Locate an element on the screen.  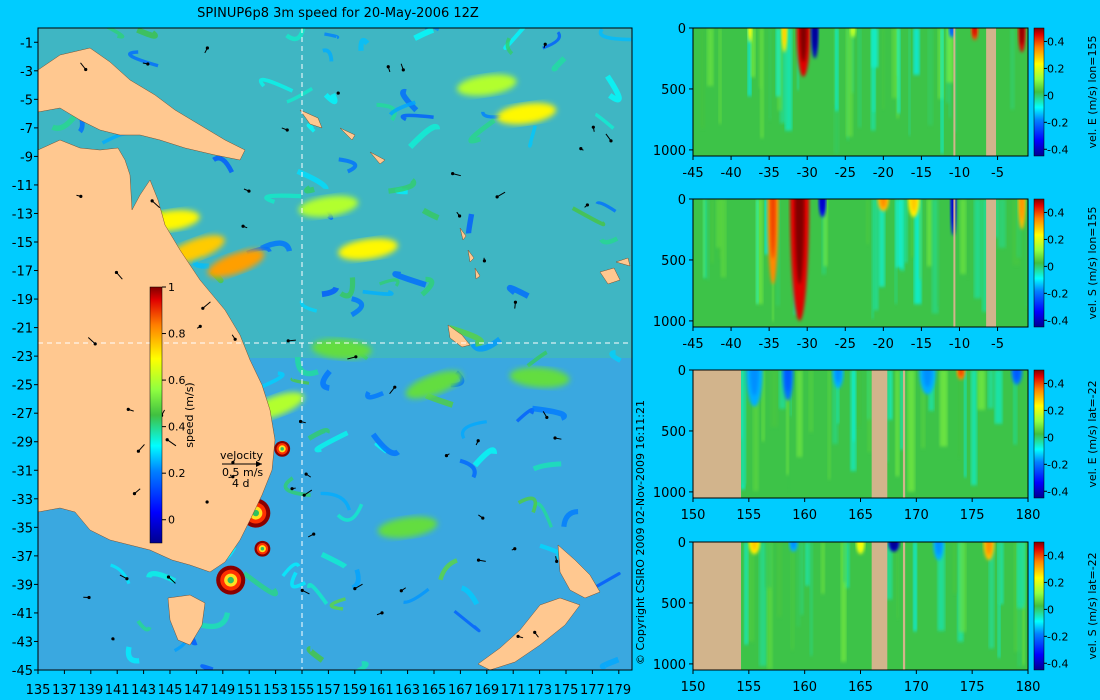
section-colorbar-label: vel. S (m/s) lat=-22 is located at coordinates (1092, 605).